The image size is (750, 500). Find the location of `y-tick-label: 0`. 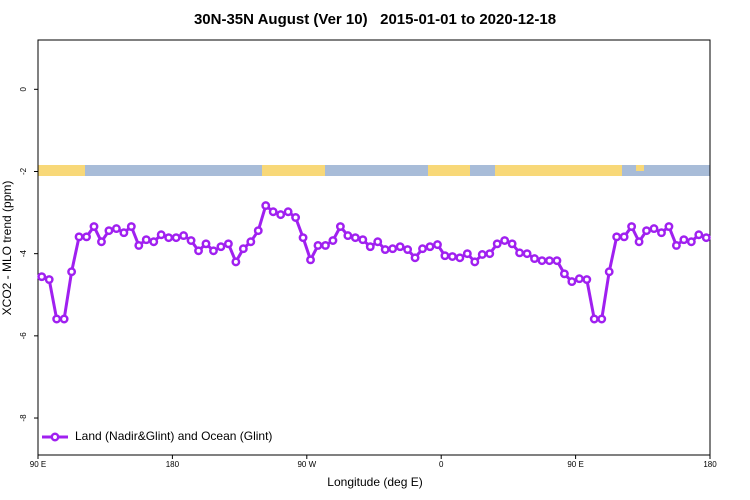

y-tick-label: 0 is located at coordinates (23, 89).